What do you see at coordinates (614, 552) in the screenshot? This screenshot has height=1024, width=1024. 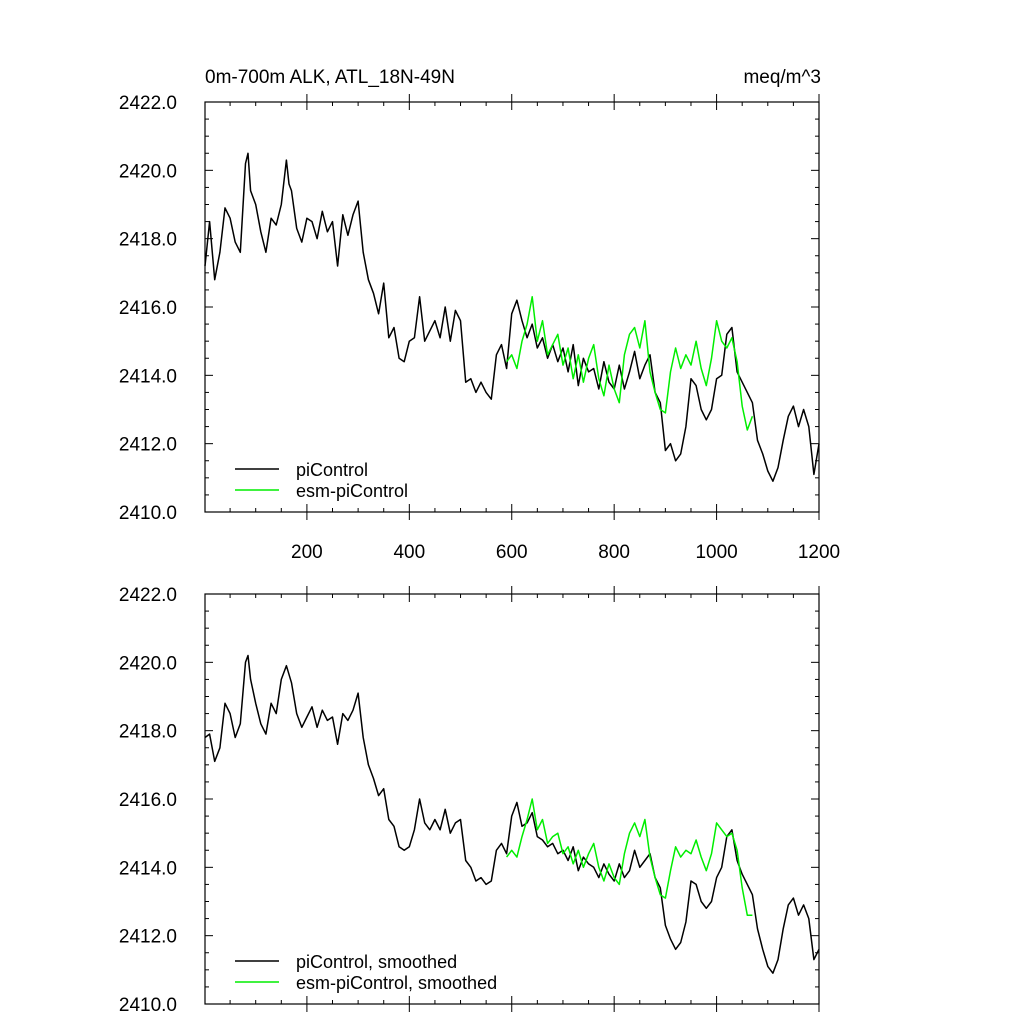 I see `x-tick-label: 800` at bounding box center [614, 552].